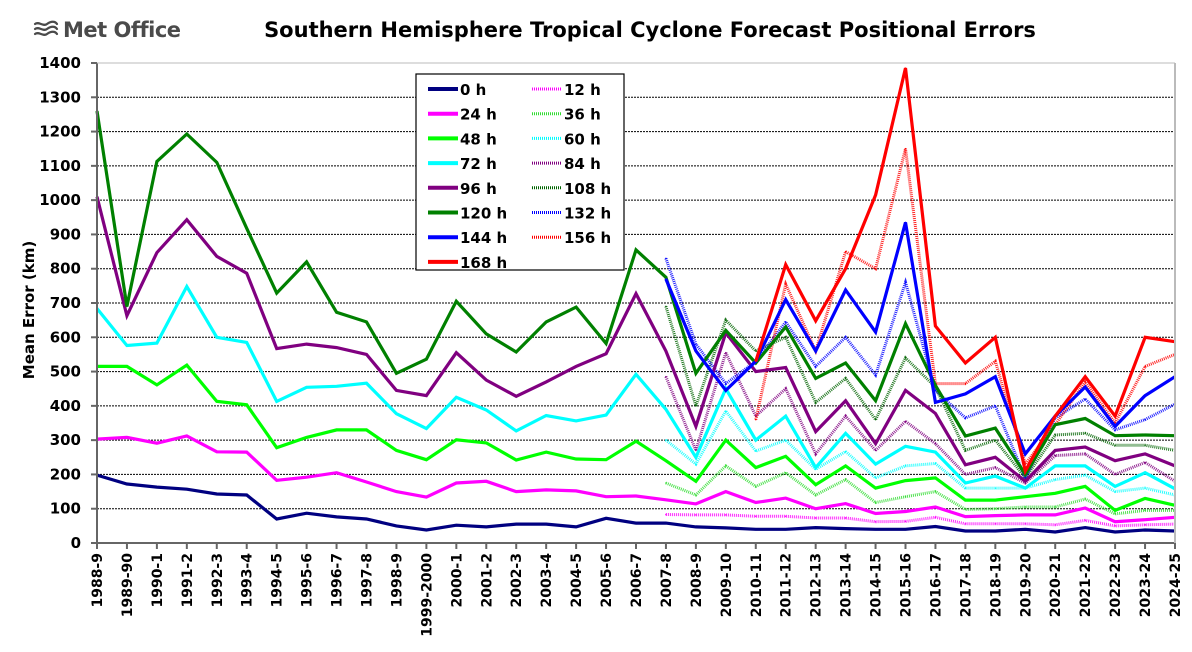 The width and height of the screenshot is (1192, 652). What do you see at coordinates (158, 580) in the screenshot?
I see `x-tick-label: 1990-1` at bounding box center [158, 580].